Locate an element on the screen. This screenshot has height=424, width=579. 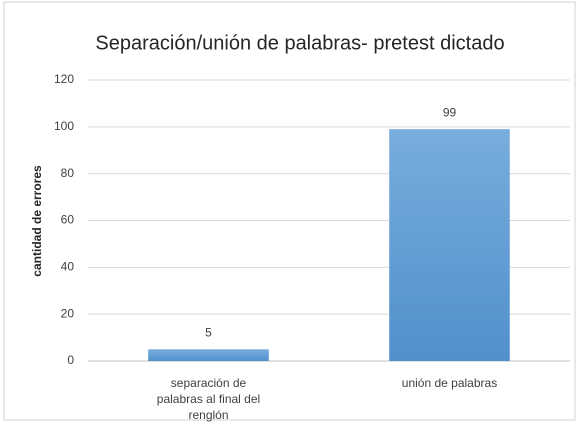
y-tick-label: 100 is located at coordinates (64, 126).